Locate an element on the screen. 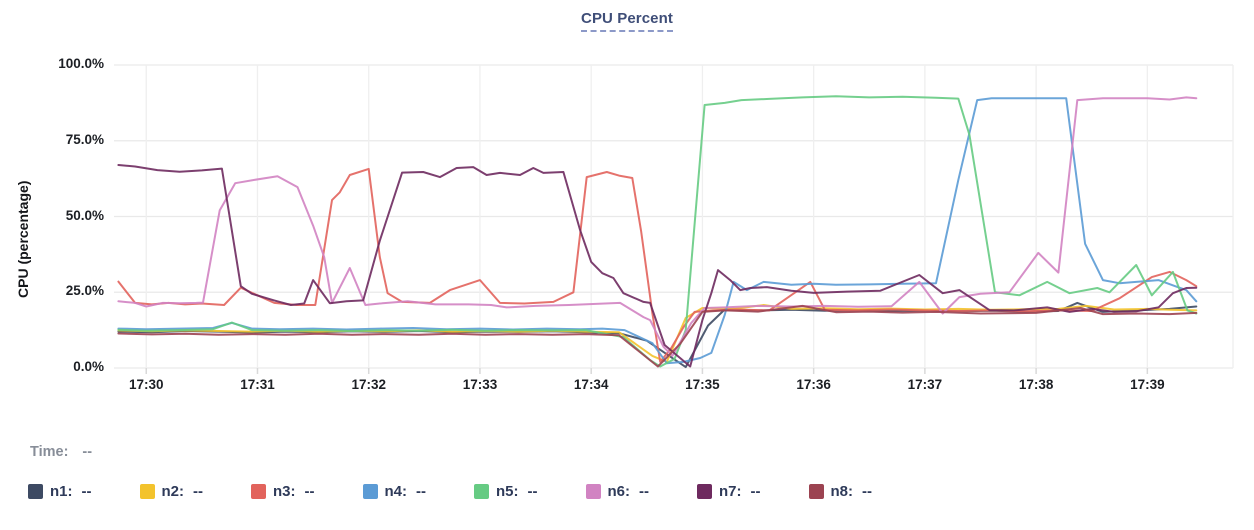  legend-item-n6: n6: -- is located at coordinates (641, 491).